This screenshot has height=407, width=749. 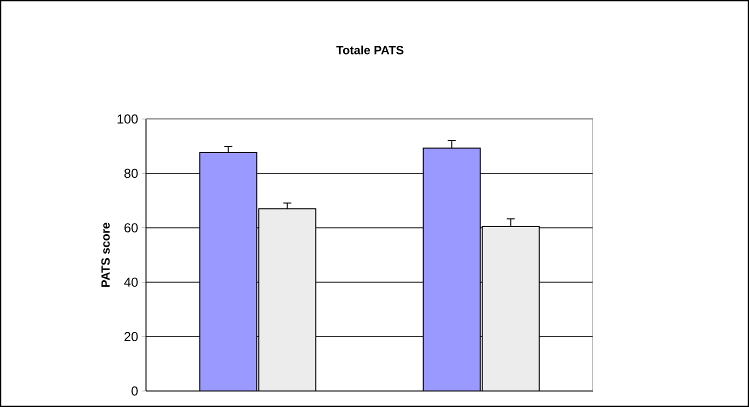 I want to click on y-tick-label: 20, so click(x=131, y=337).